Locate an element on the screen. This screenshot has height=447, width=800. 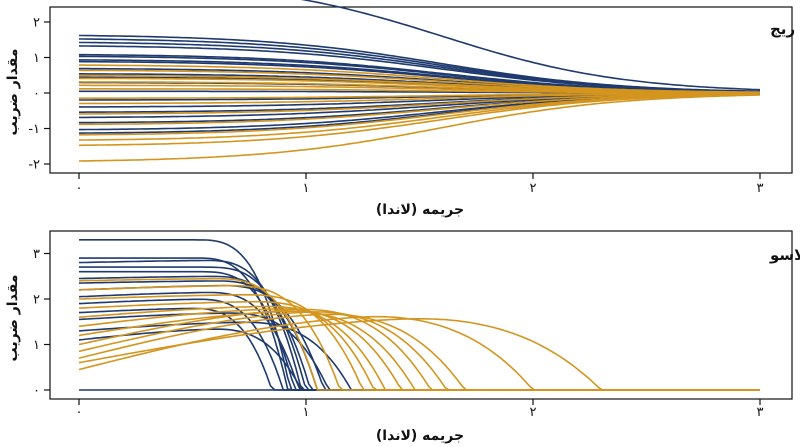
ridge-x-tick-label: ۰ is located at coordinates (79, 188).